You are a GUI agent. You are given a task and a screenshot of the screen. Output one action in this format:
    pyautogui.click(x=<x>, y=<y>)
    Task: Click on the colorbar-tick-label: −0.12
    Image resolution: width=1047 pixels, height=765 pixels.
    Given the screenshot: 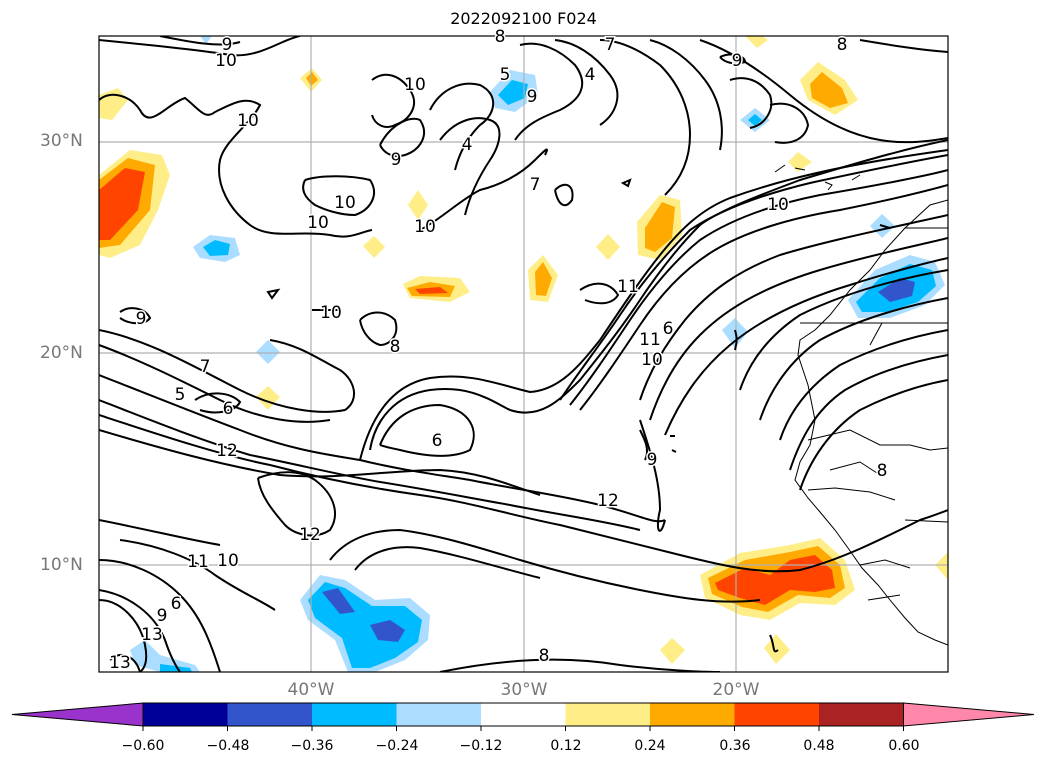 What is the action you would take?
    pyautogui.click(x=481, y=746)
    